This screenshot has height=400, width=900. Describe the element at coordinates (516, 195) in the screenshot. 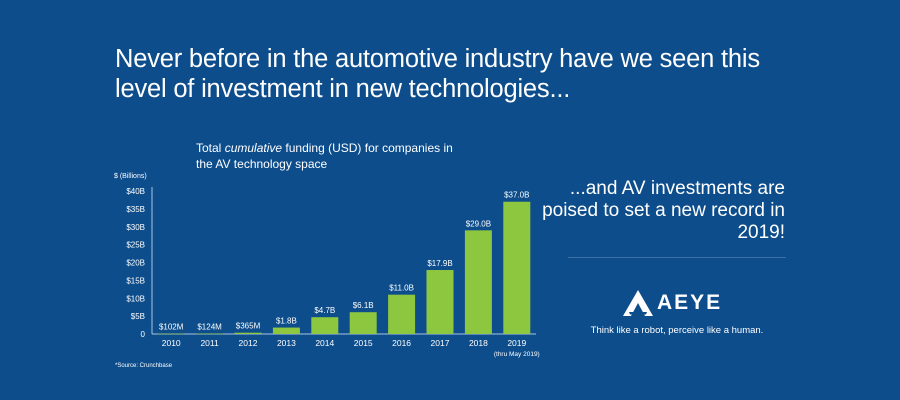

I see `data-label: $37.0B` at that location.